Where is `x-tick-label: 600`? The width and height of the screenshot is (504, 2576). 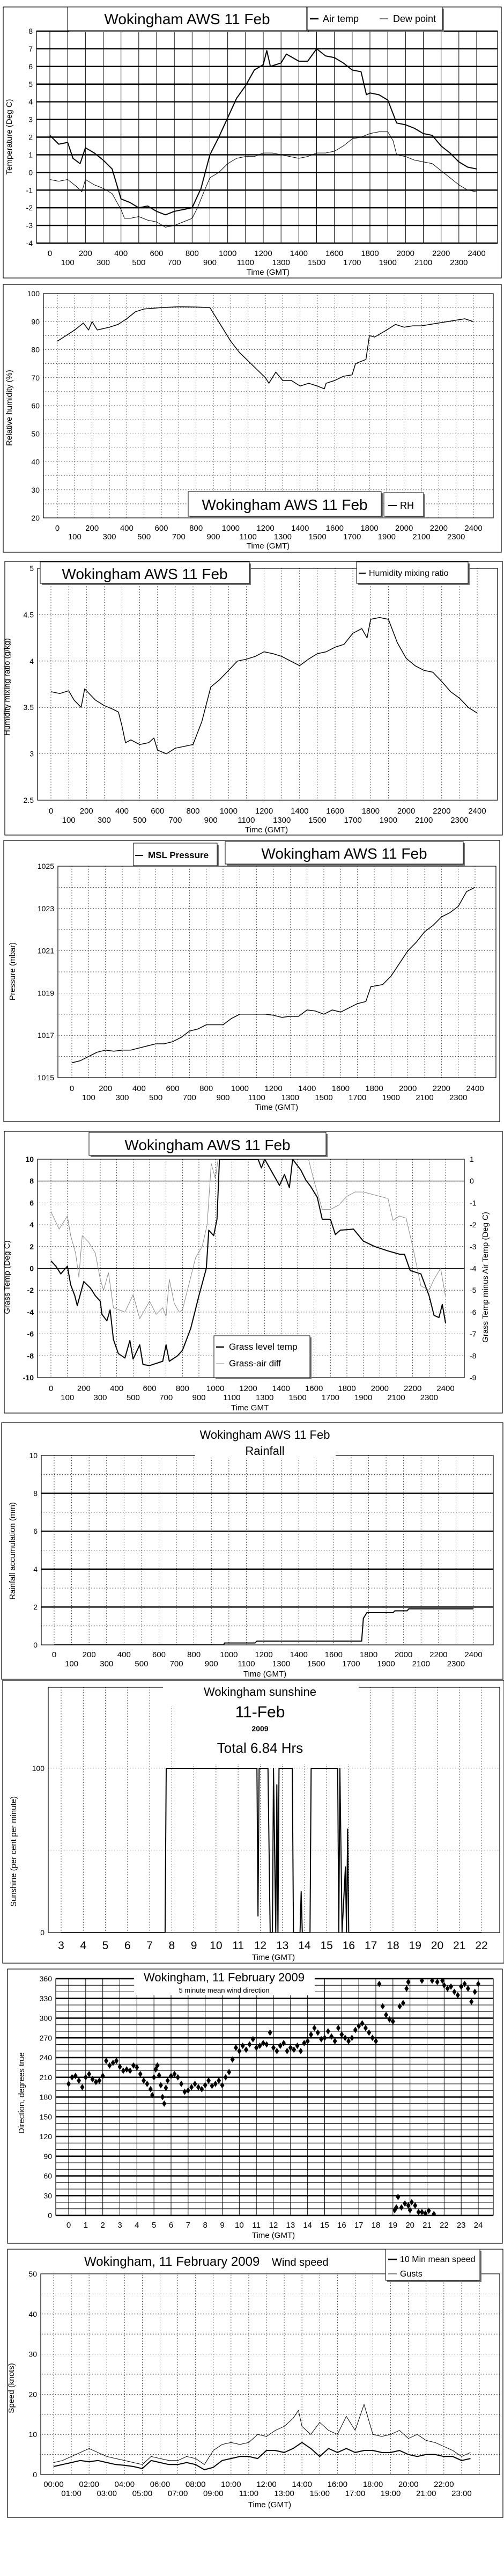
x-tick-label: 600 is located at coordinates (149, 1388).